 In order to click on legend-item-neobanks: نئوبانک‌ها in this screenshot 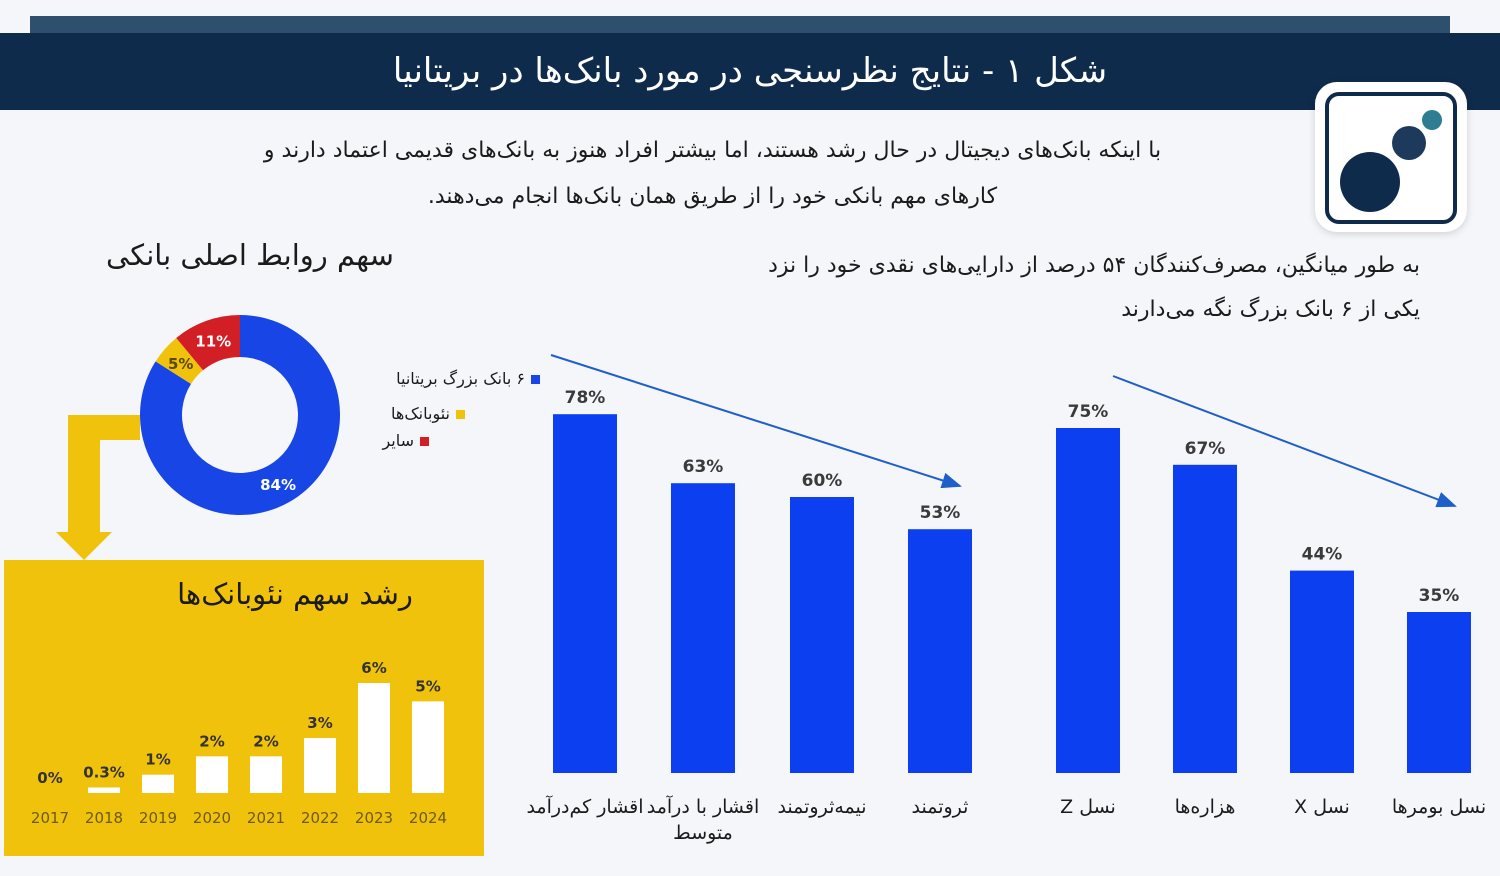, I will do `click(415, 413)`.